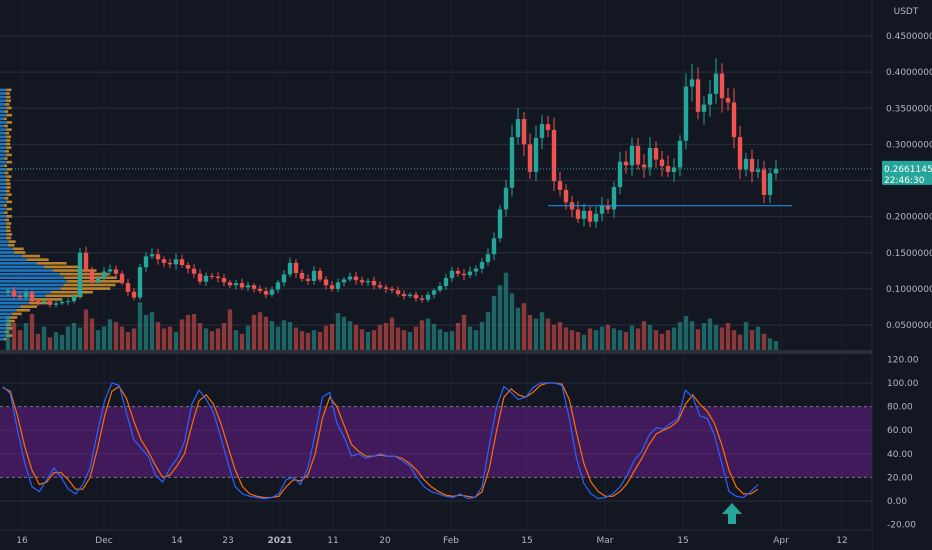 Image resolution: width=932 pixels, height=550 pixels. Describe the element at coordinates (436, 540) in the screenshot. I see `time-axis` at that location.